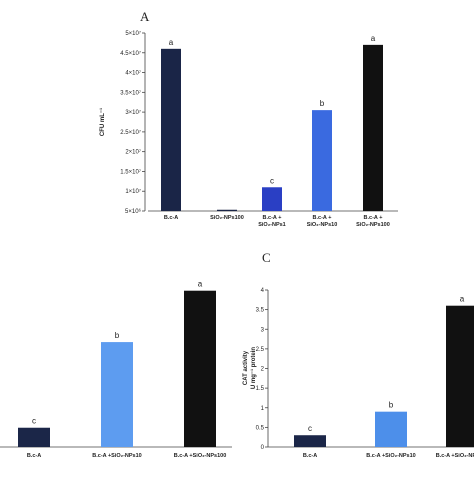 Image resolution: width=474 pixels, height=479 pixels. What do you see at coordinates (260, 389) in the screenshot?
I see `y-tick-label: 1.5` at bounding box center [260, 389].